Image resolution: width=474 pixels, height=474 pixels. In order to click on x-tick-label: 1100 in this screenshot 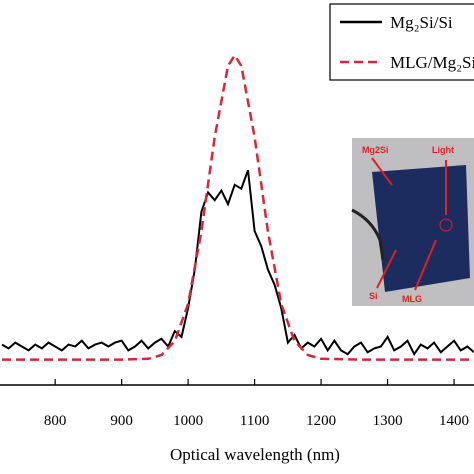, I will do `click(254, 421)`.